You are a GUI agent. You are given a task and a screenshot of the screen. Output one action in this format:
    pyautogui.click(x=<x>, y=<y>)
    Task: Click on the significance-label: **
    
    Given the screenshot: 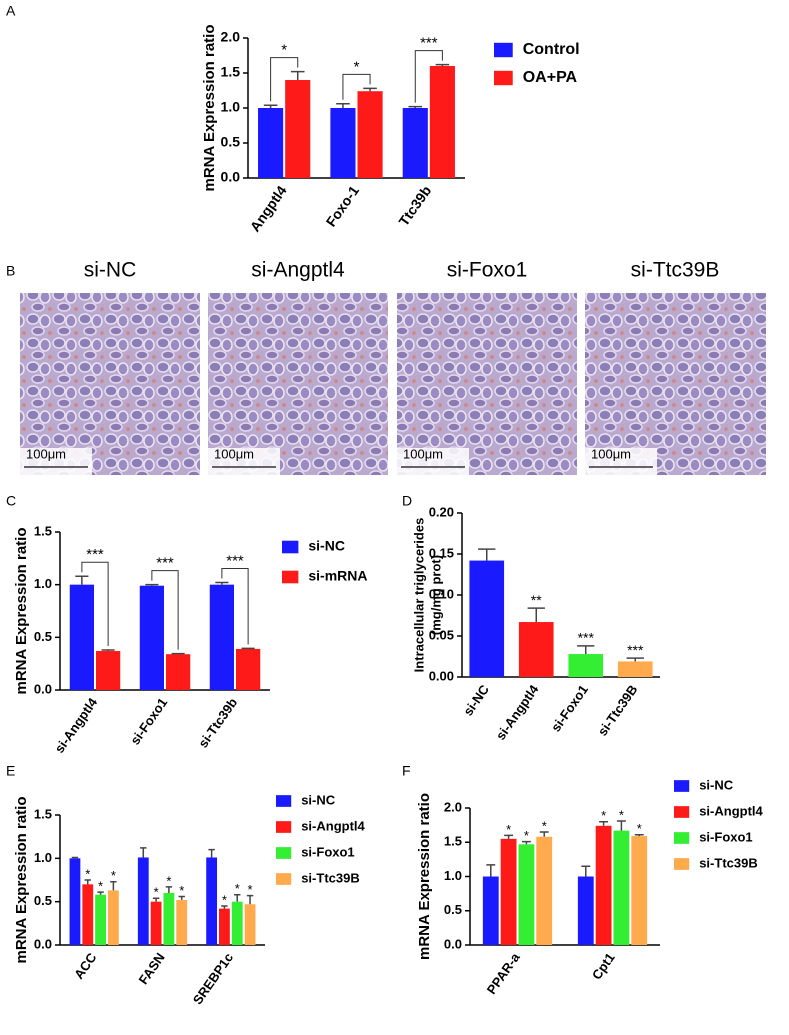 What is the action you would take?
    pyautogui.click(x=536, y=600)
    